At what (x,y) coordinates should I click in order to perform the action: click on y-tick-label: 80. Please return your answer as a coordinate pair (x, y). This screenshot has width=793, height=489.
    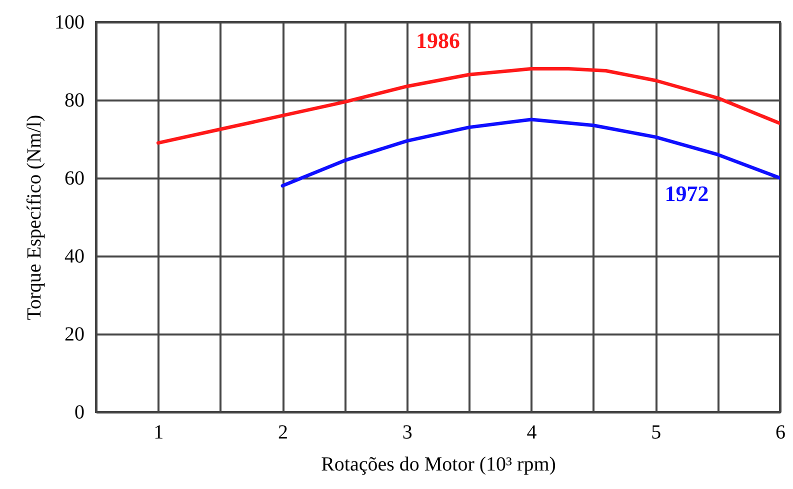
    Looking at the image, I should click on (74, 101).